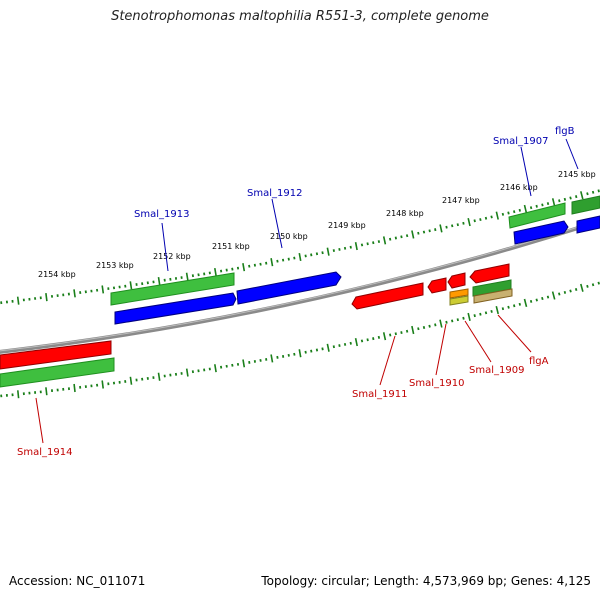 The height and width of the screenshot is (600, 600). What do you see at coordinates (489, 273) in the screenshot?
I see `cds-flga-reverse` at bounding box center [489, 273].